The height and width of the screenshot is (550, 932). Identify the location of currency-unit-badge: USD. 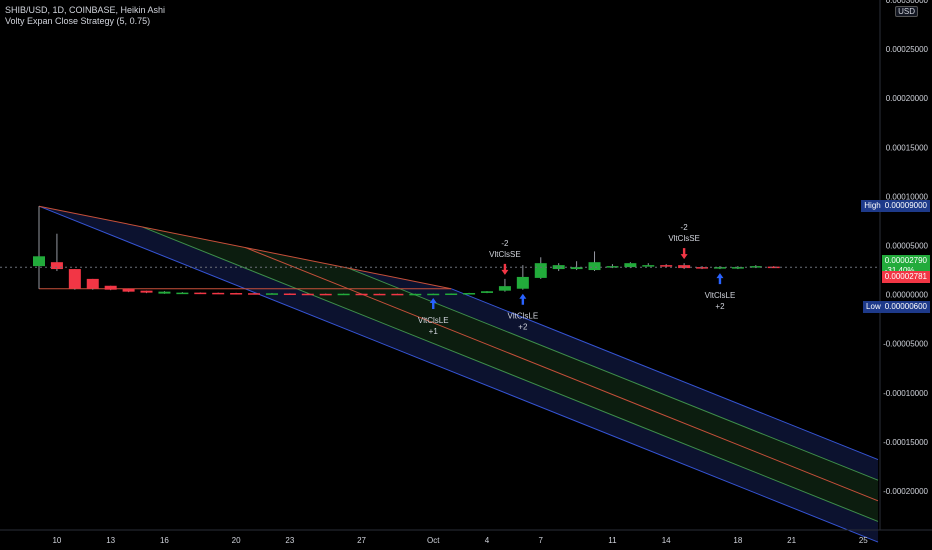
(906, 11).